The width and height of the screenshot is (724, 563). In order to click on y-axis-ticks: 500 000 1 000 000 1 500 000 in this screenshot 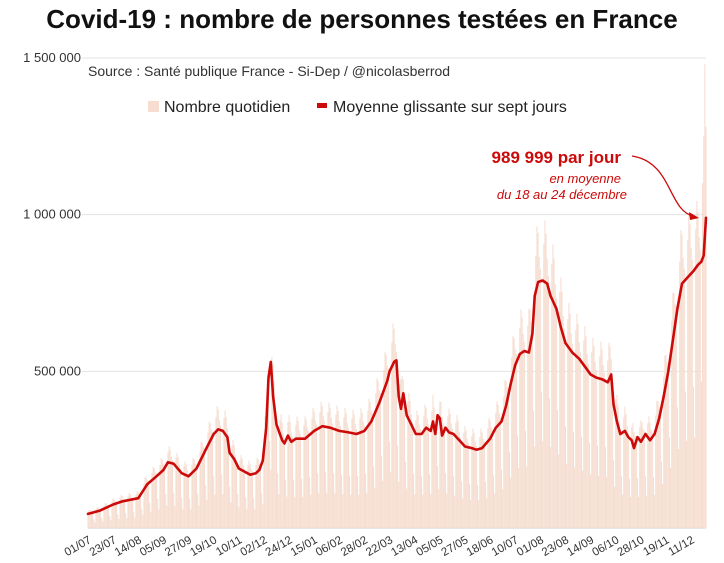, I will do `click(52, 214)`.